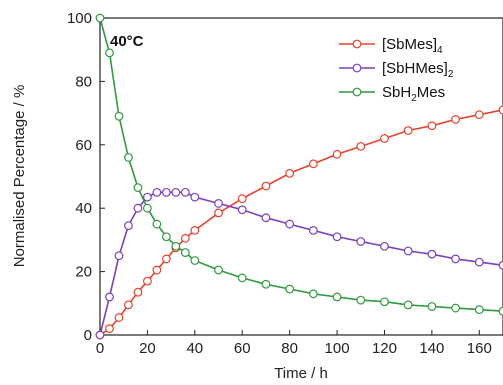 This screenshot has height=385, width=503. Describe the element at coordinates (83, 145) in the screenshot. I see `y-tick-label: 60` at that location.